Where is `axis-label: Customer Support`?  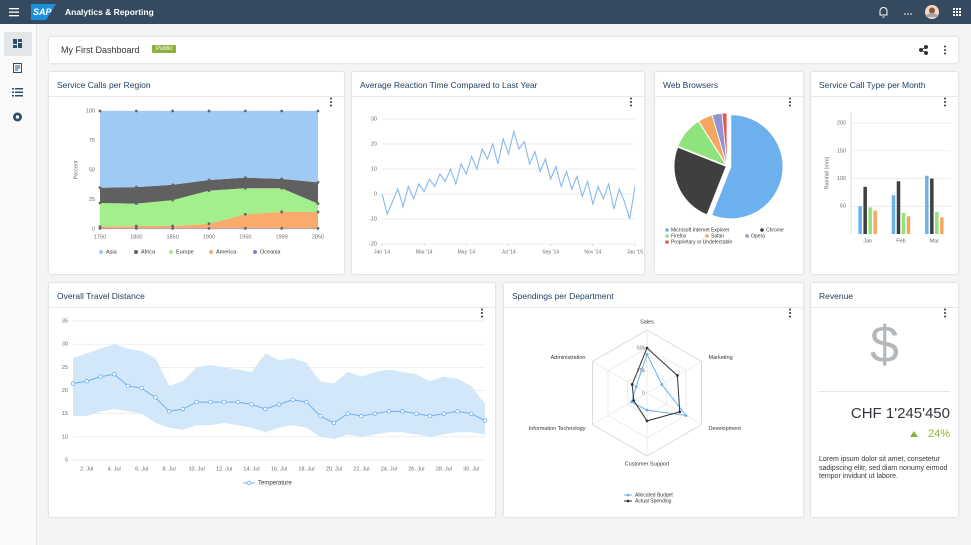
axis-label: Customer Support is located at coordinates (647, 464).